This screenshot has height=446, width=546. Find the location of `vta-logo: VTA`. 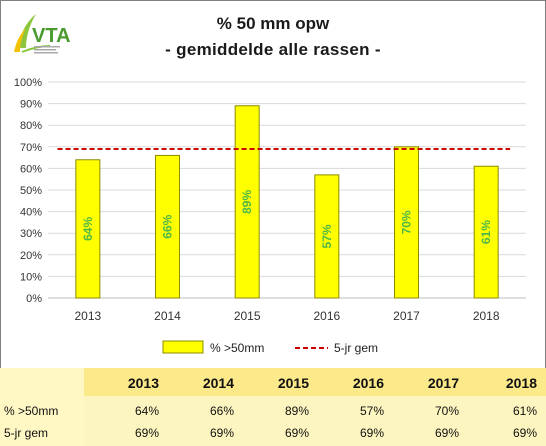

vta-logo: VTA is located at coordinates (42, 34).